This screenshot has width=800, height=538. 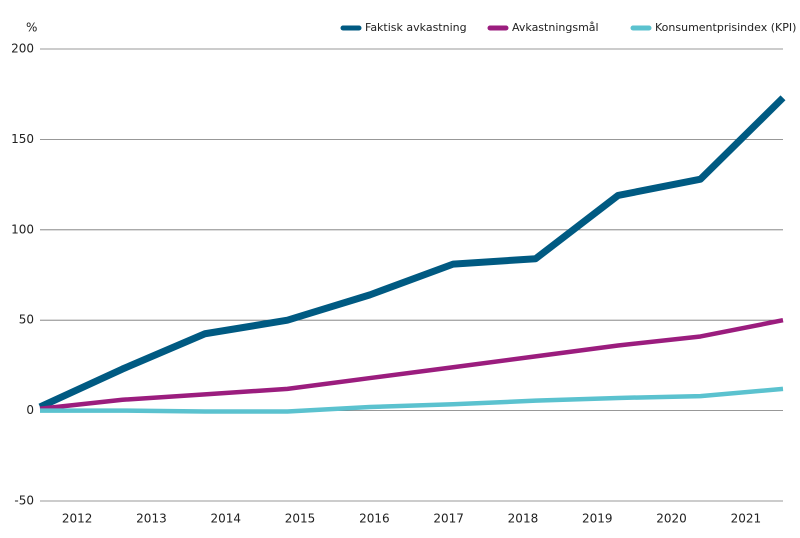 What do you see at coordinates (151, 519) in the screenshot?
I see `x-tick-label: 2013` at bounding box center [151, 519].